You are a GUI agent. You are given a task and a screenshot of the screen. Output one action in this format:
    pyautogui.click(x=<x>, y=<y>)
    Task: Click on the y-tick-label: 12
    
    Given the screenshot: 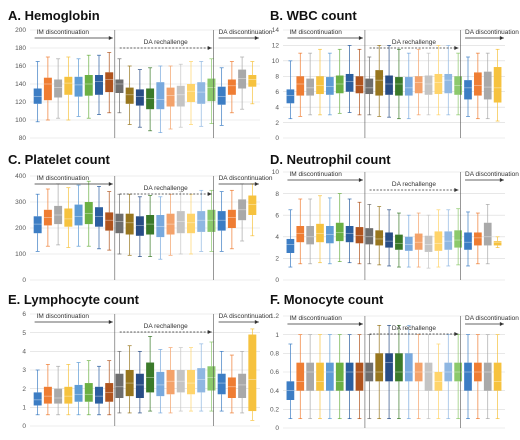 What is the action you would take?
    pyautogui.click(x=276, y=46)
    